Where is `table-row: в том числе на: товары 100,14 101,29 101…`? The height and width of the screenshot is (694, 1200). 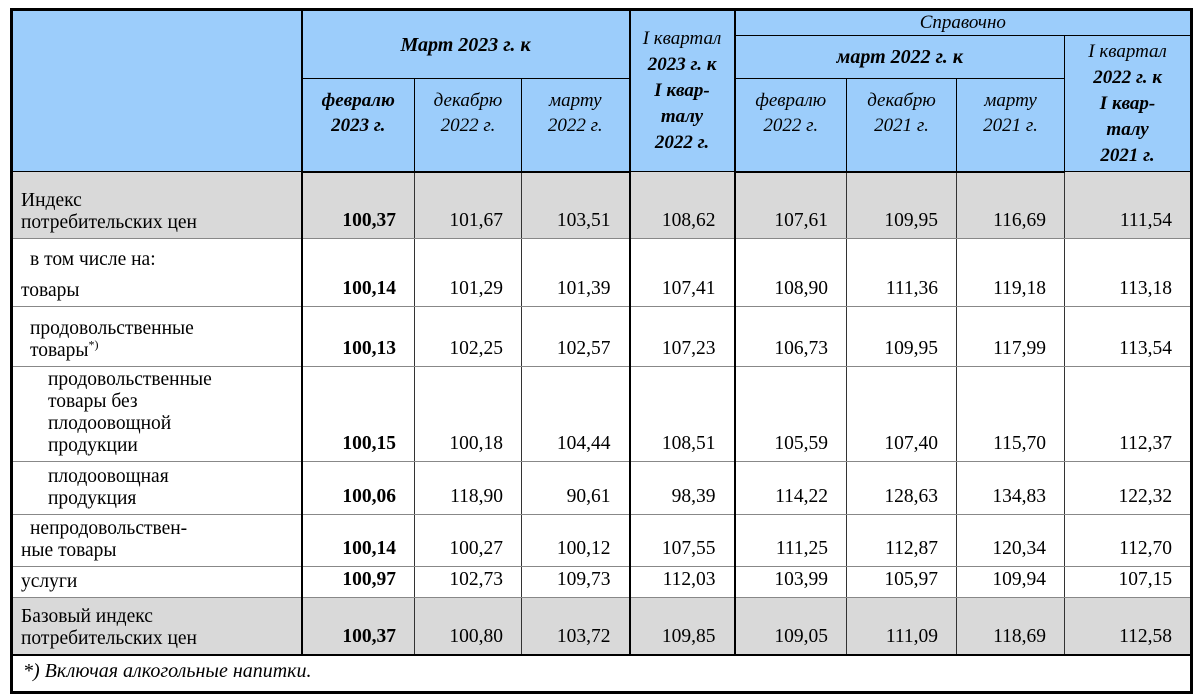
table-row: в том числе на: товары 100,14 101,29 101… is located at coordinates (602, 272).